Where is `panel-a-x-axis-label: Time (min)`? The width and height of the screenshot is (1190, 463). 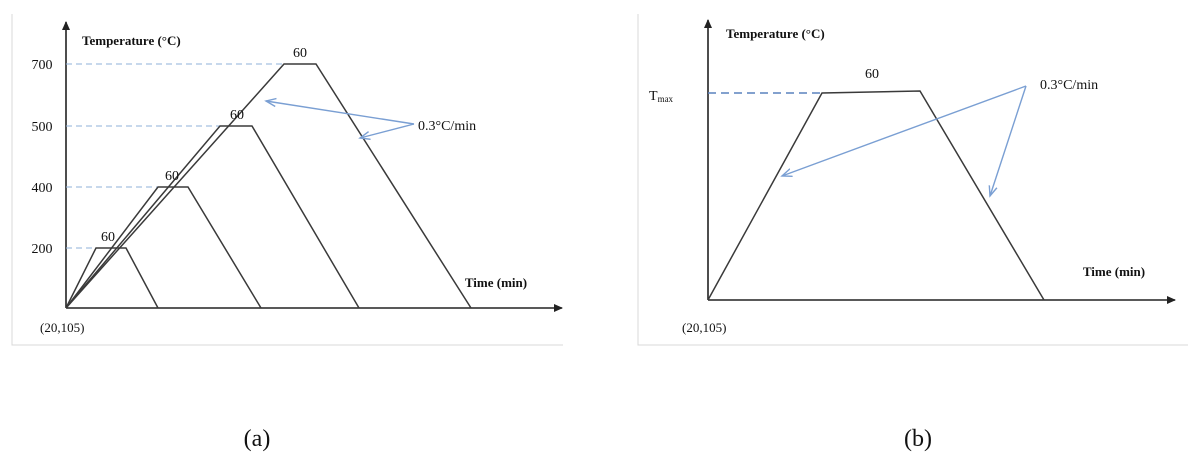
panel-a-x-axis-label: Time (min) is located at coordinates (496, 282).